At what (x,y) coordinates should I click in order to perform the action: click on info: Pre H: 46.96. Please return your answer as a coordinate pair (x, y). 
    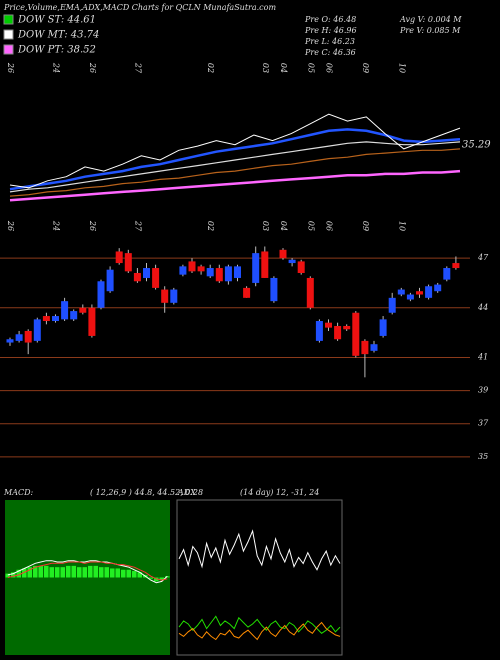
    Looking at the image, I should click on (330, 30).